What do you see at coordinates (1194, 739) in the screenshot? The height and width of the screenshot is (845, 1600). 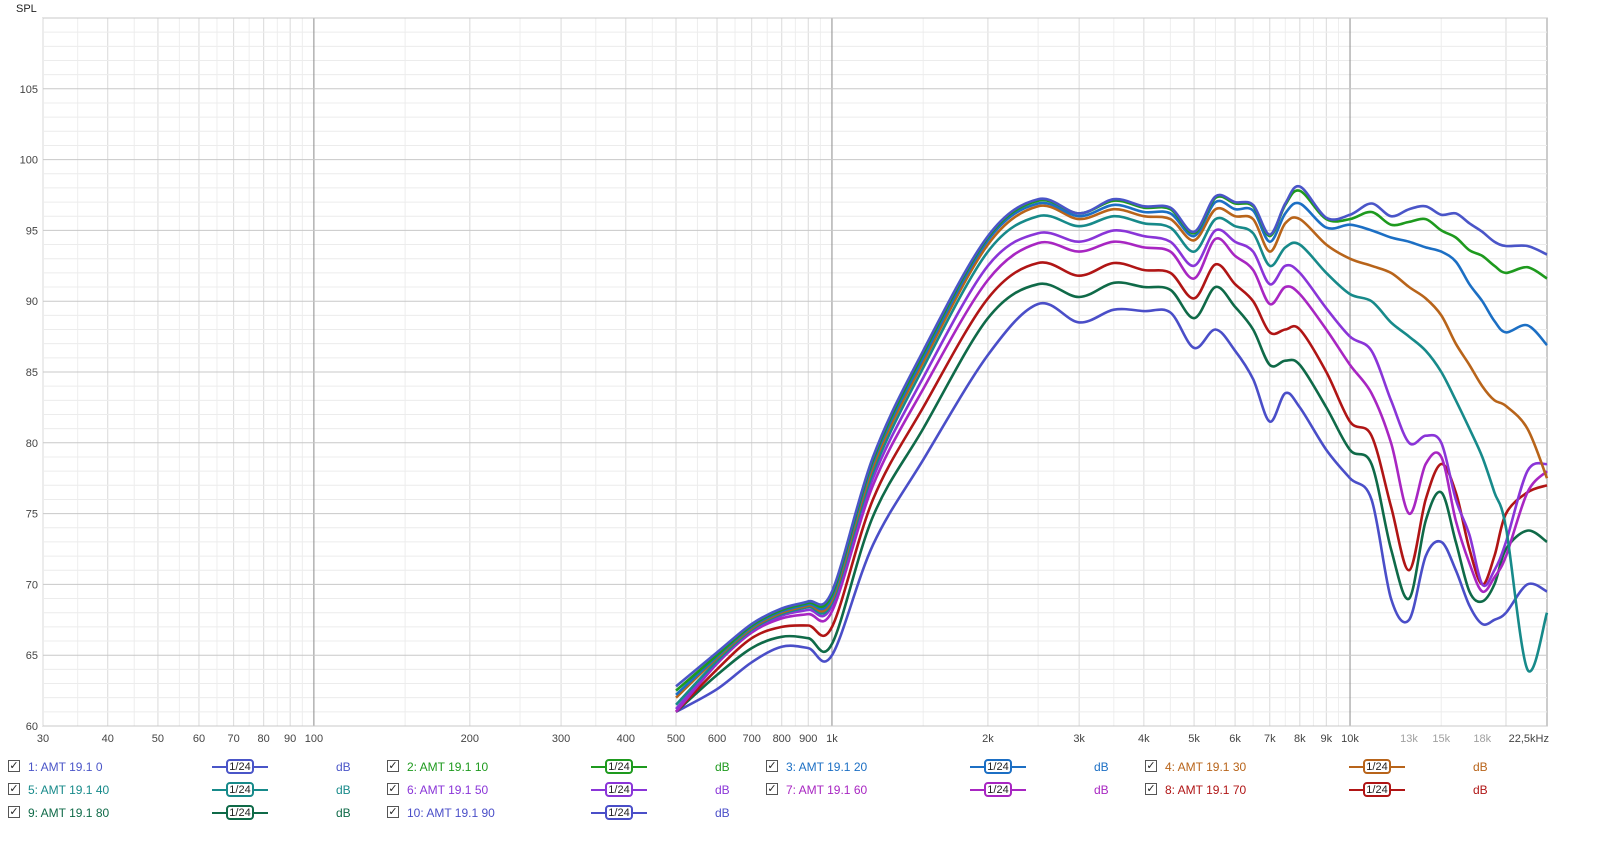 I see `x-tick-label: 5k` at bounding box center [1194, 739].